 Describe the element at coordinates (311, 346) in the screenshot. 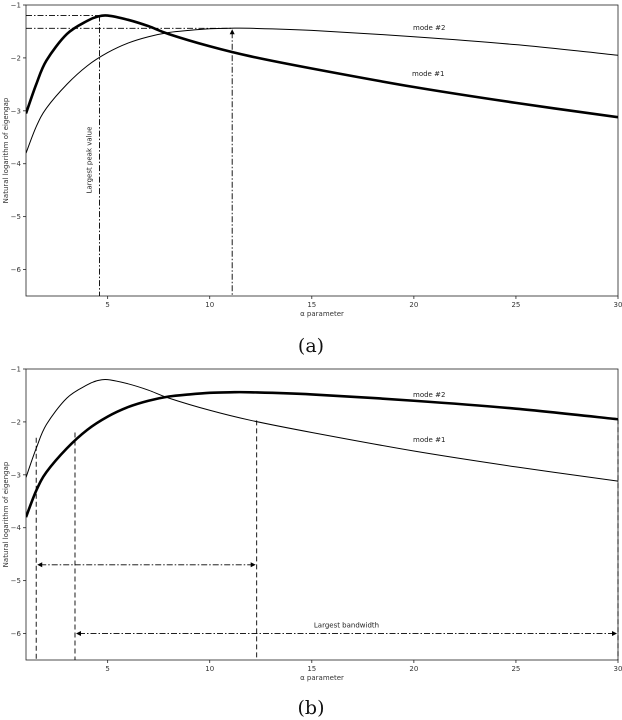

I see `panel-caption-a: (a)` at that location.